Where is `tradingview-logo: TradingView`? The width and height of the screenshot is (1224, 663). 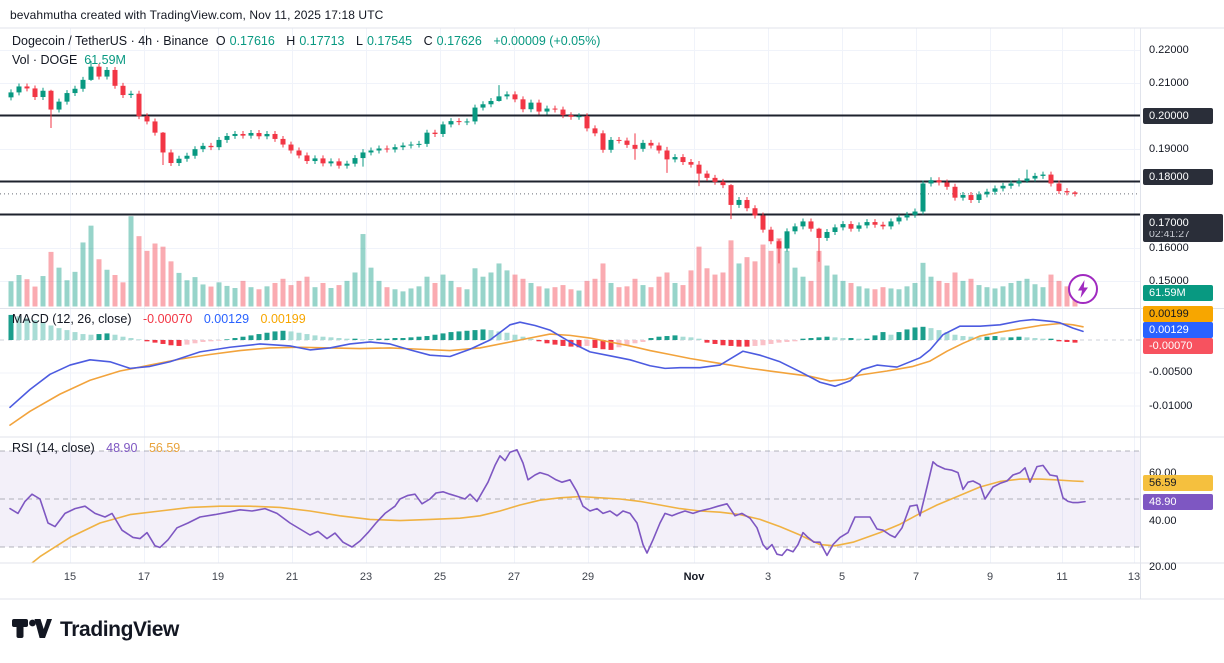 tradingview-logo: TradingView is located at coordinates (95, 630).